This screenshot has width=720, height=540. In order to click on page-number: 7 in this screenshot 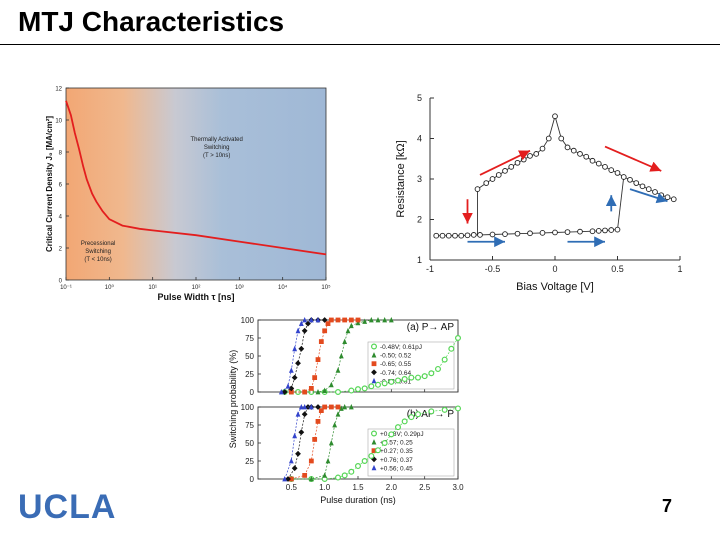, I will do `click(667, 506)`.